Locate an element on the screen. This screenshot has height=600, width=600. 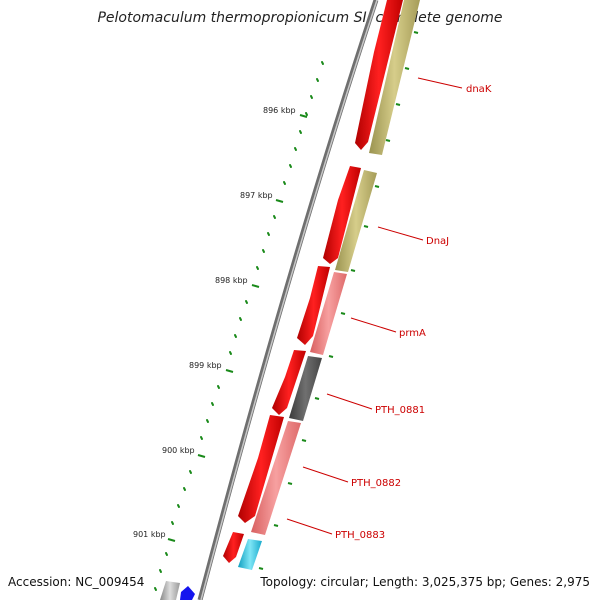
gene-label-pth0883: PTH_0883 is located at coordinates (360, 535).